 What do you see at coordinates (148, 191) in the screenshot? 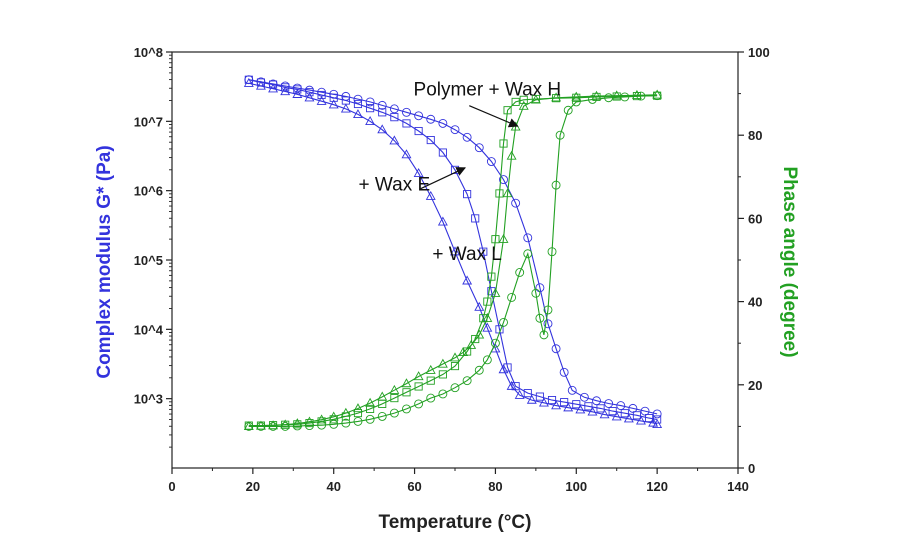
I see `y-left-tick-label: 10^6` at bounding box center [148, 191].